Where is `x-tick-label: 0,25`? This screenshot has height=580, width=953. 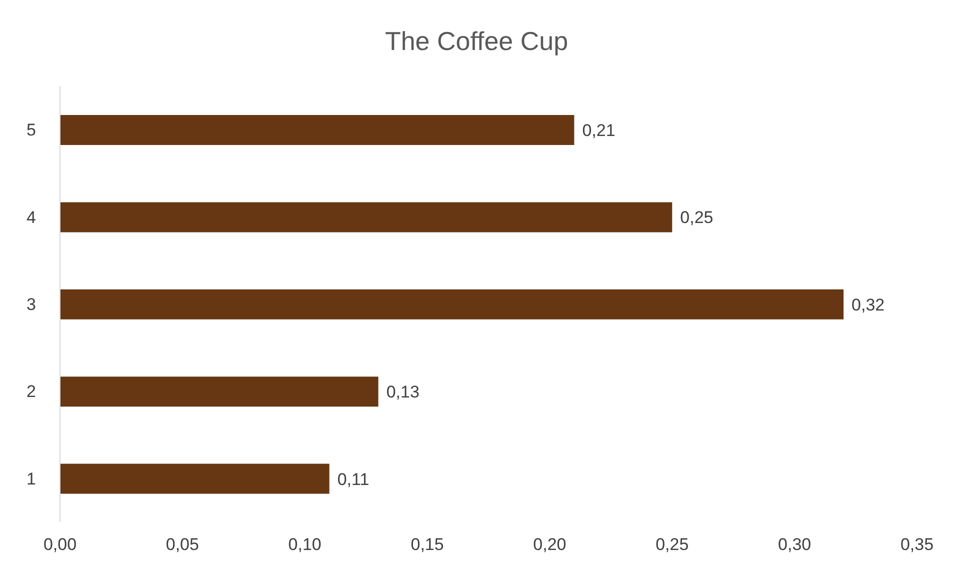
x-tick-label: 0,25 is located at coordinates (672, 544).